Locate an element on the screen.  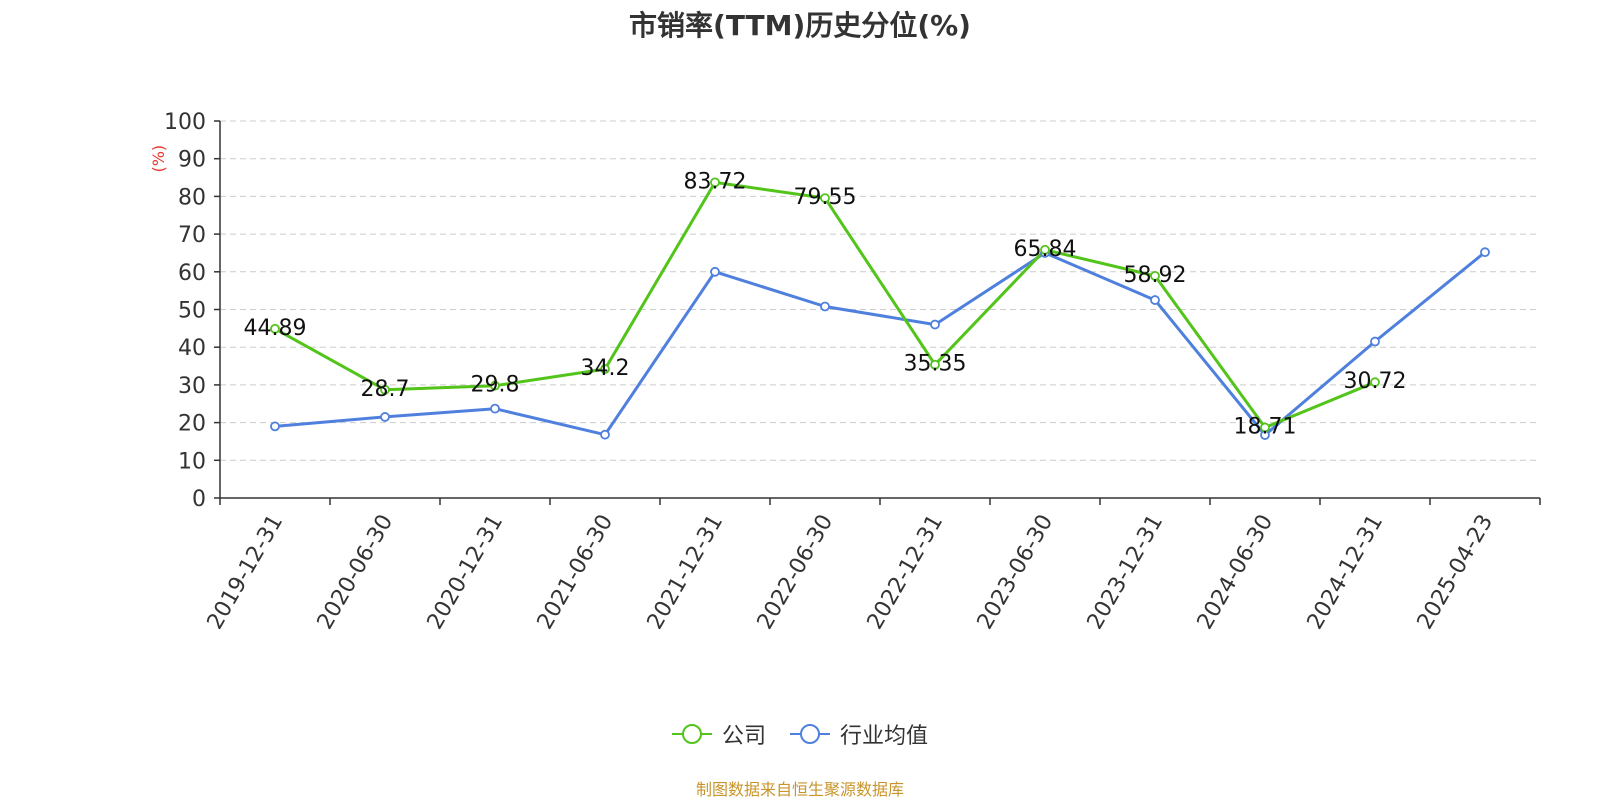
y-tick-label: 100 is located at coordinates (185, 122).